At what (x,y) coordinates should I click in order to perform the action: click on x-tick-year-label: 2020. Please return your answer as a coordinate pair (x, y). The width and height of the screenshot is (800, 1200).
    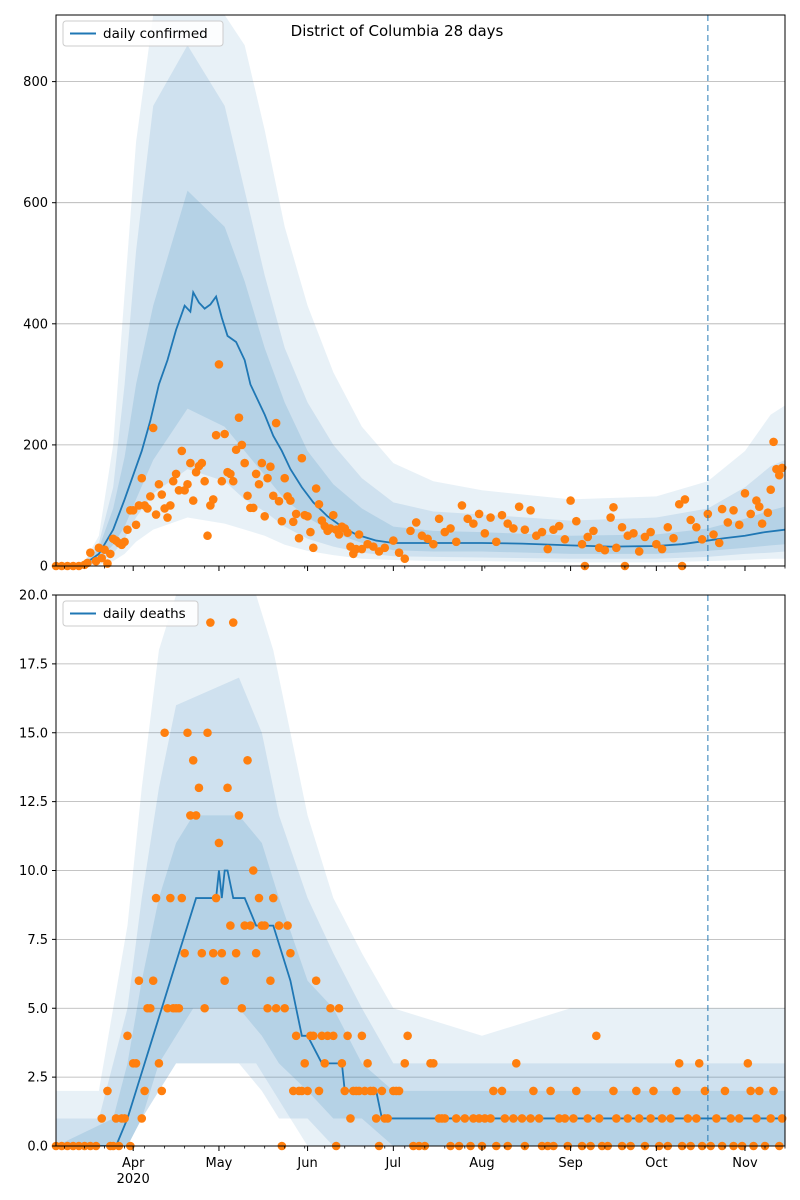
    Looking at the image, I should click on (133, 1179).